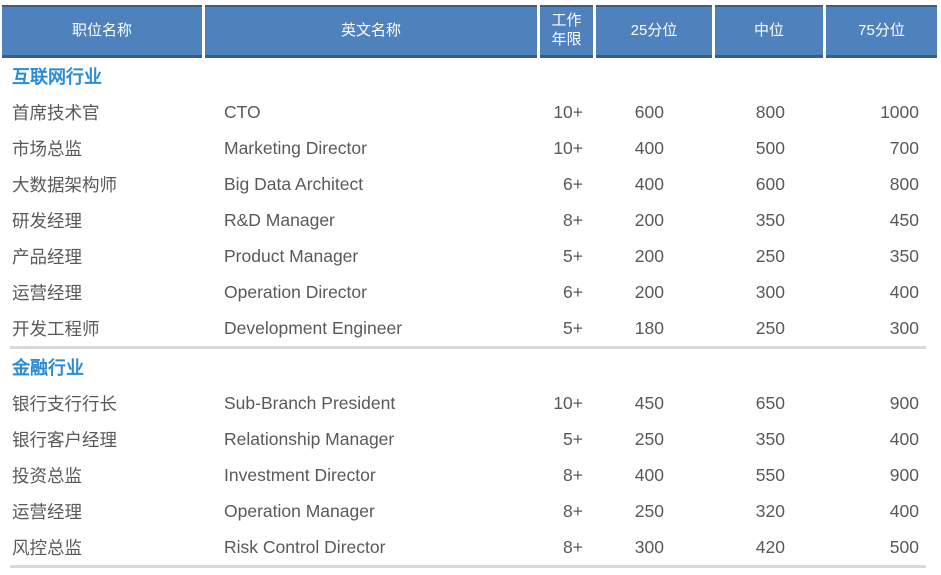 The height and width of the screenshot is (575, 941). Describe the element at coordinates (470, 511) in the screenshot. I see `table-row: 运营经理 Operation Manager 8+ 250 320 400` at that location.